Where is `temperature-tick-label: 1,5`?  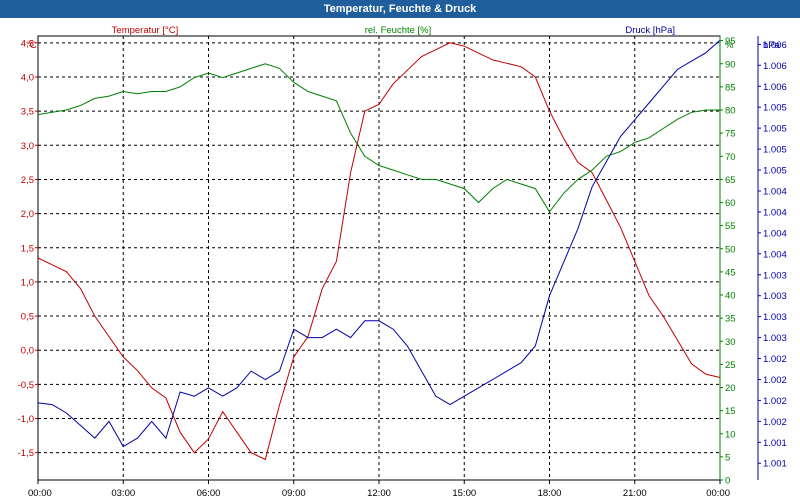
temperature-tick-label: 1,5 is located at coordinates (27, 248).